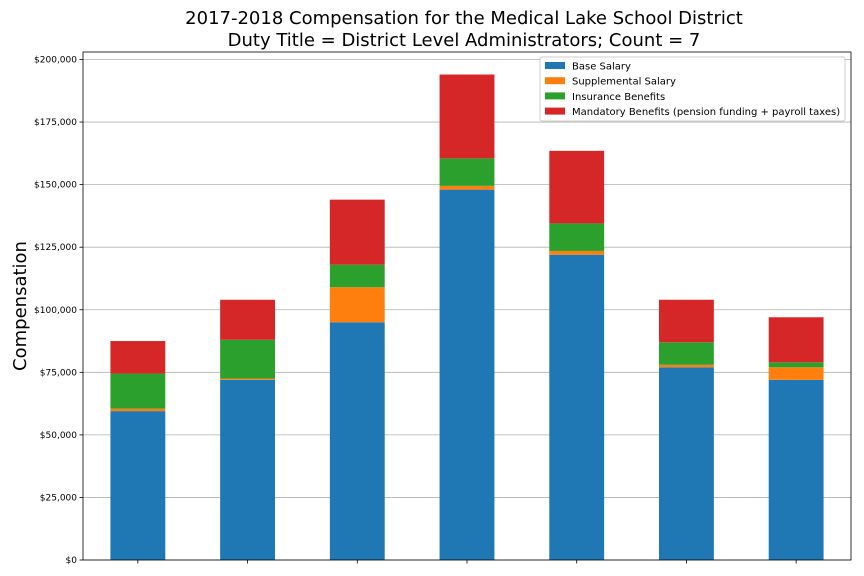 The image size is (864, 576). I want to click on legend-label: Base Salary, so click(601, 67).